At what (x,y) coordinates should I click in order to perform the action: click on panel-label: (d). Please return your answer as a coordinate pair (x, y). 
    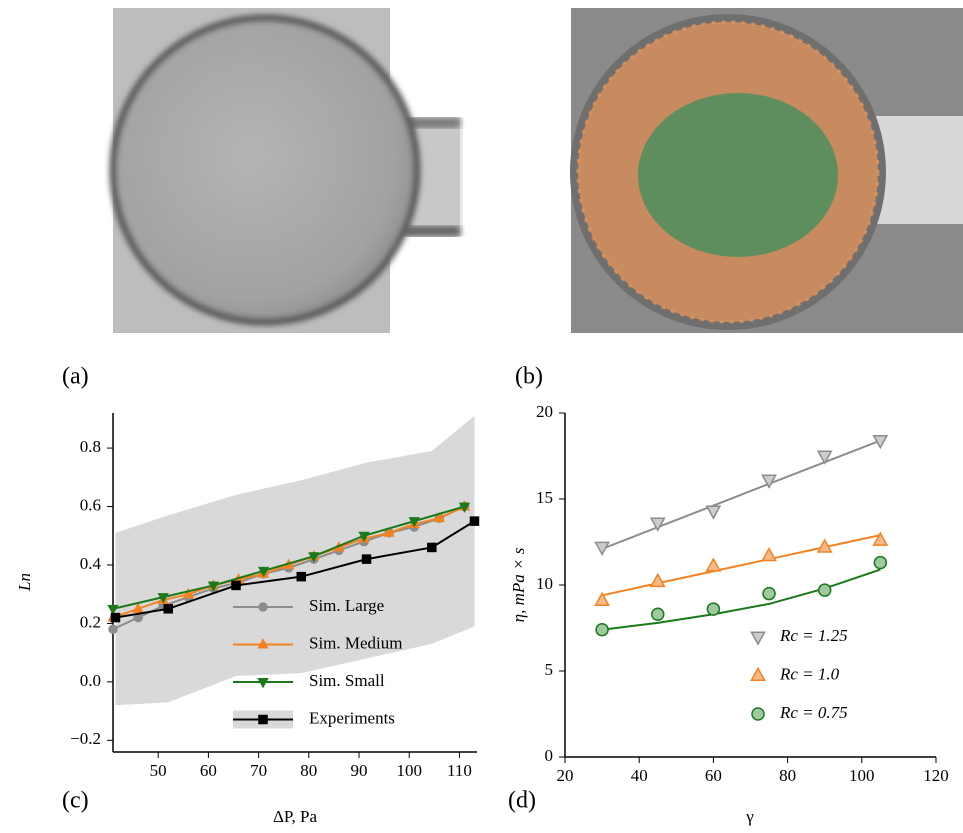
    Looking at the image, I should click on (522, 801).